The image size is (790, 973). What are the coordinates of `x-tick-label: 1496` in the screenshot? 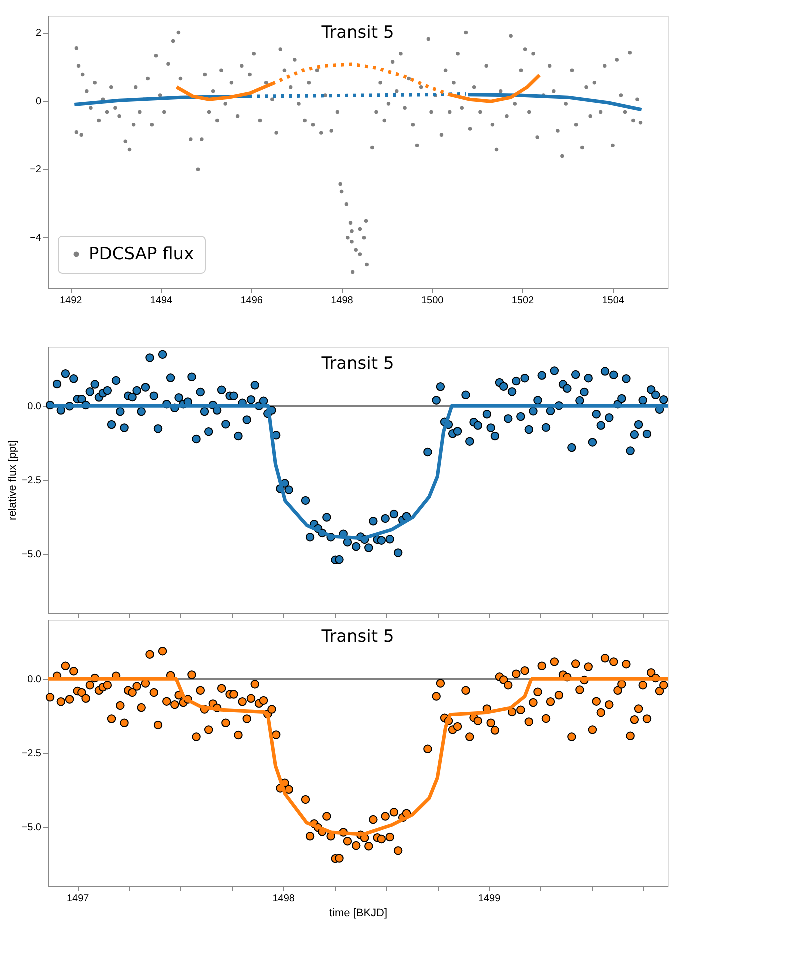 It's located at (252, 301).